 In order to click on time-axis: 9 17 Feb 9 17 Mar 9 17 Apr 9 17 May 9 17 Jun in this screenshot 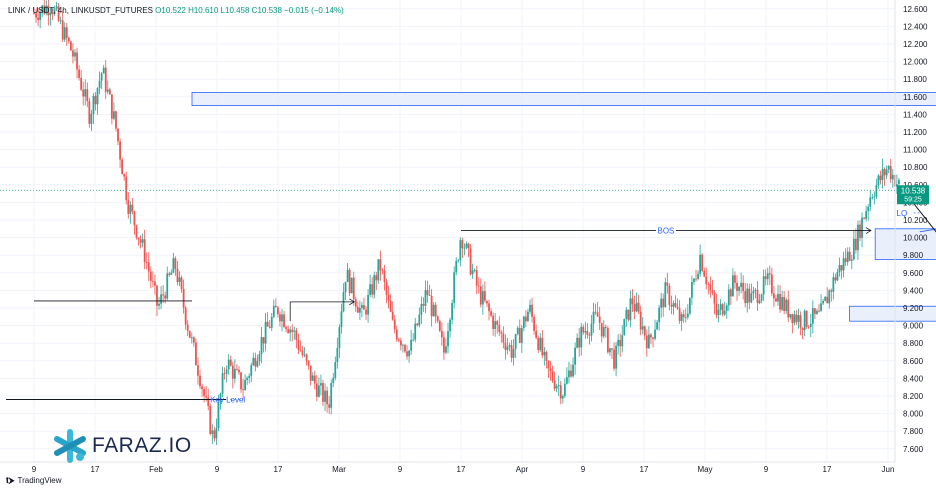, I will do `click(463, 469)`.